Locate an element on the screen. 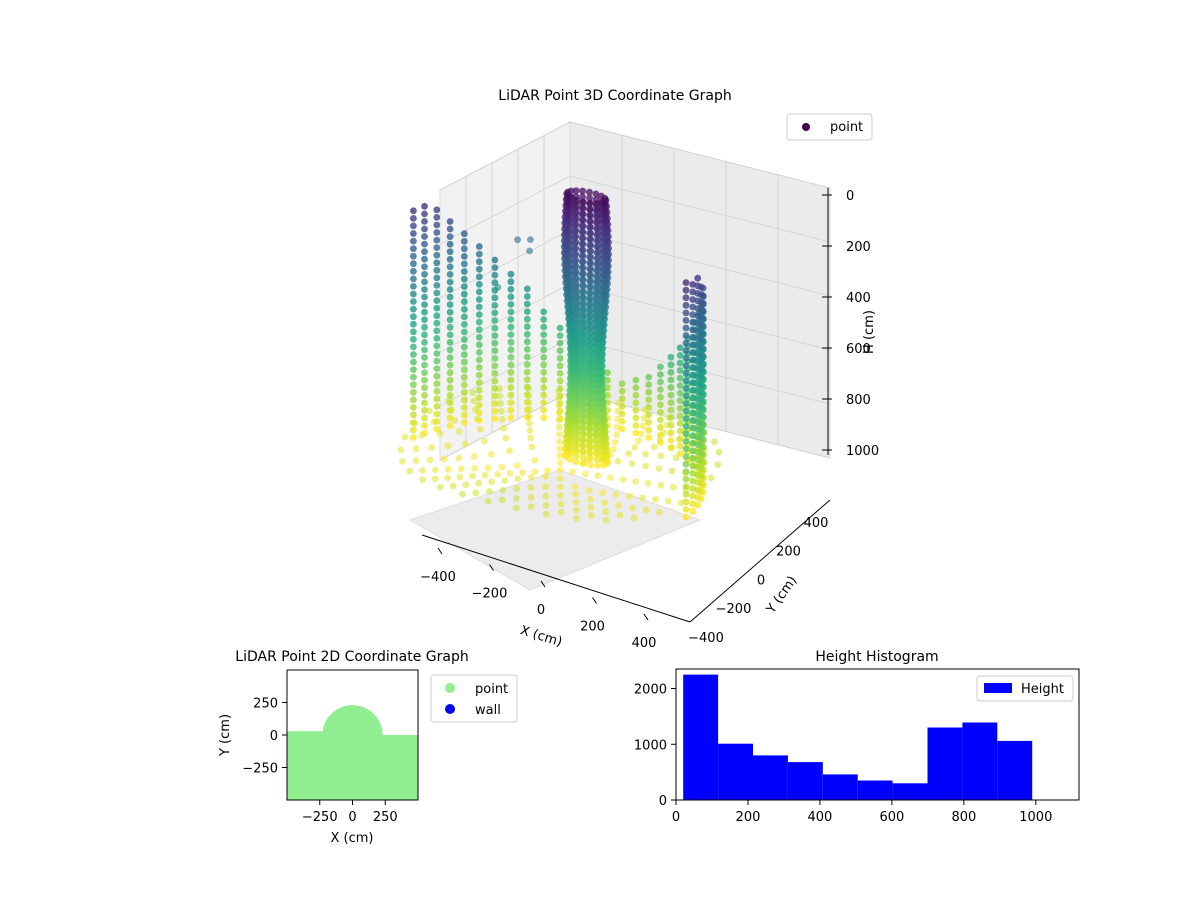 Image resolution: width=1200 pixels, height=900 pixels. legend-histogram-frame is located at coordinates (1025, 688).